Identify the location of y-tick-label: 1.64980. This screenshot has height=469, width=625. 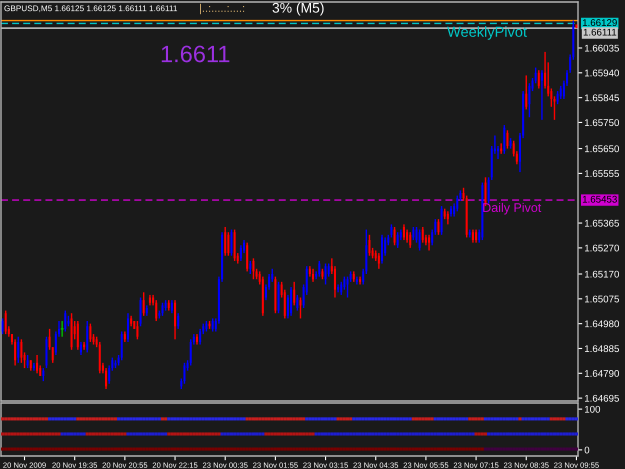
(602, 324).